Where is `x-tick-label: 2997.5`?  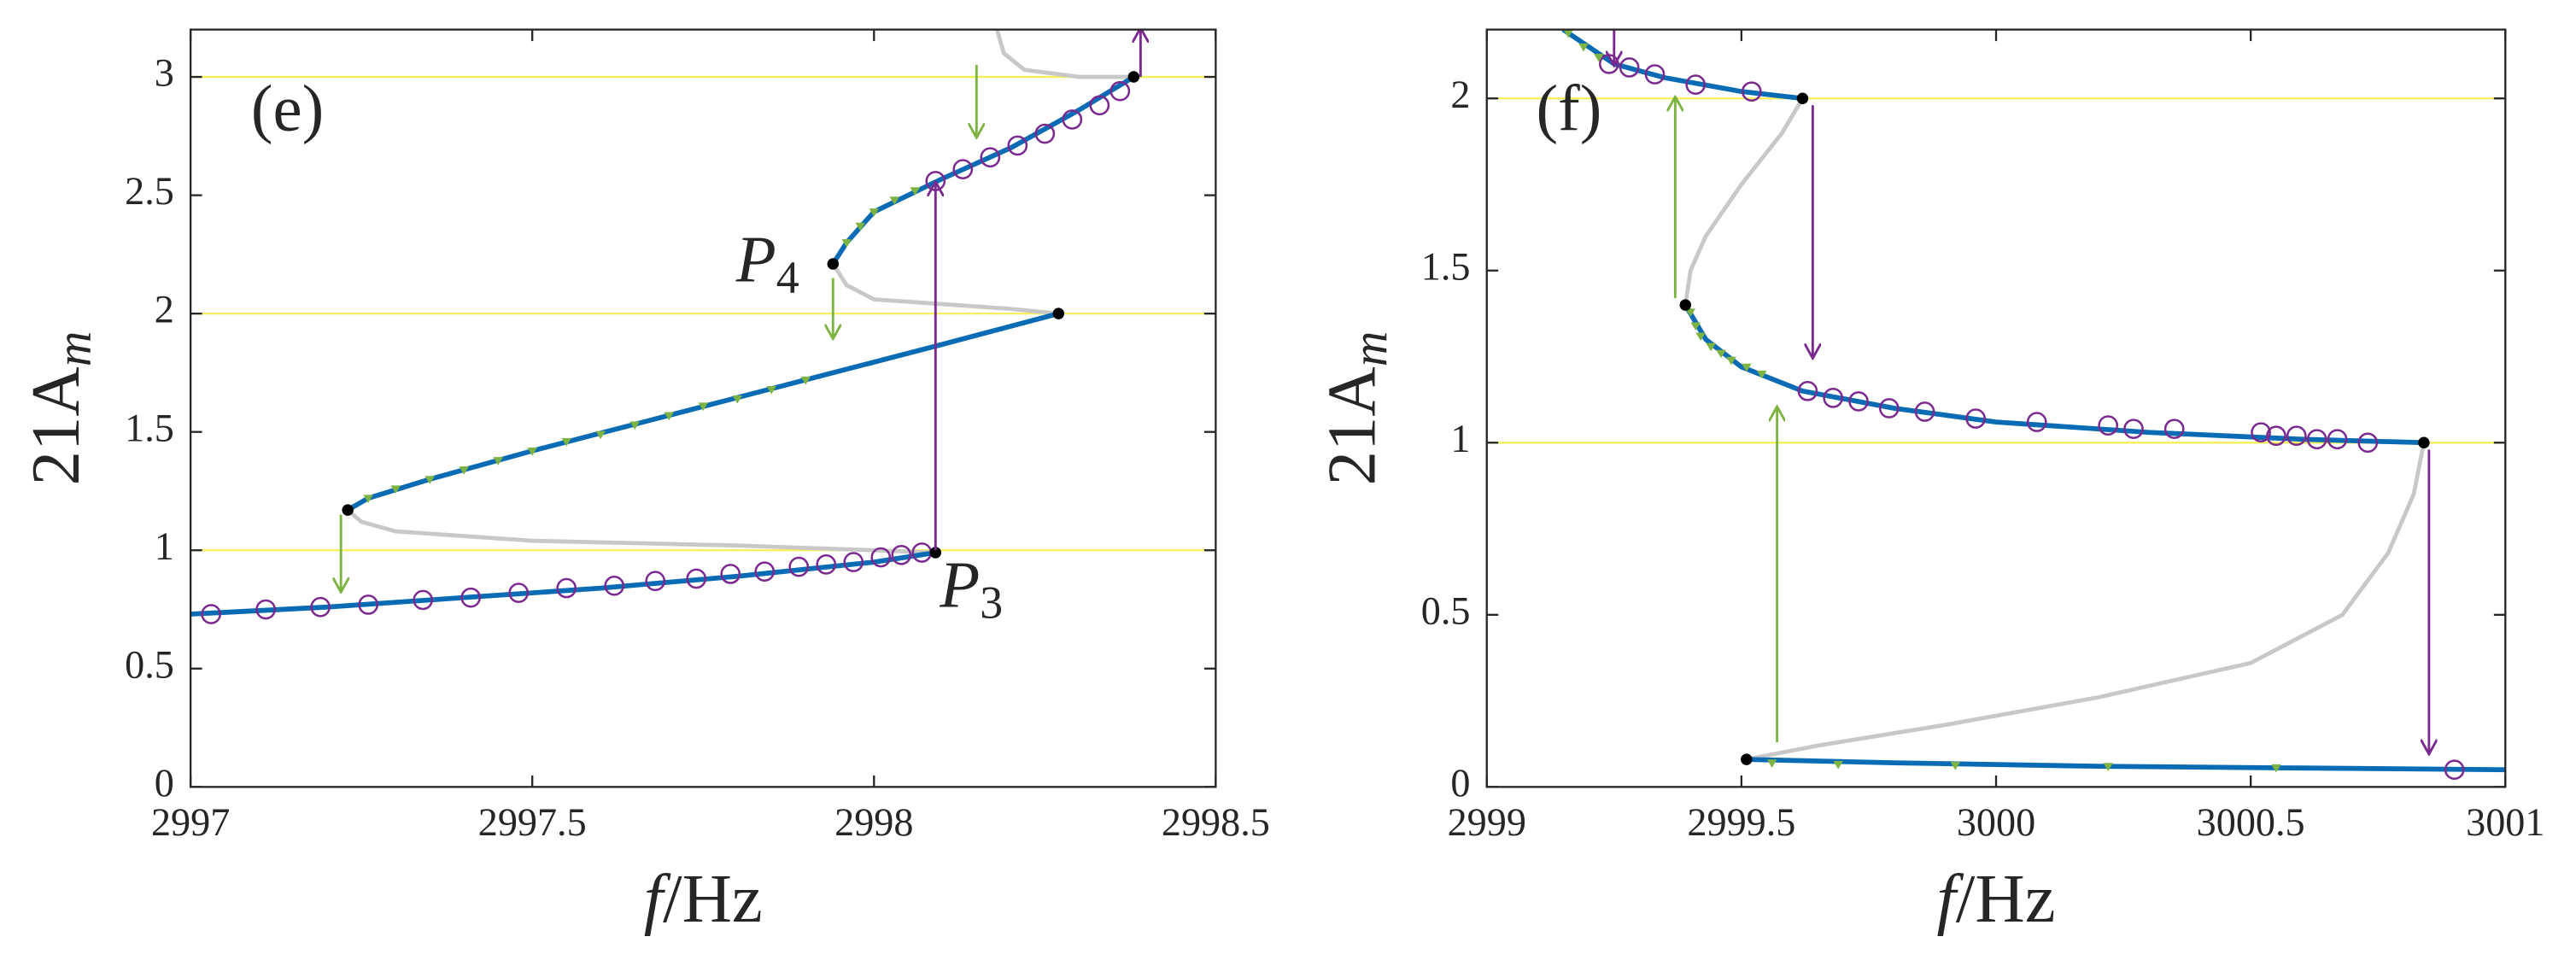 x-tick-label: 2997.5 is located at coordinates (532, 822).